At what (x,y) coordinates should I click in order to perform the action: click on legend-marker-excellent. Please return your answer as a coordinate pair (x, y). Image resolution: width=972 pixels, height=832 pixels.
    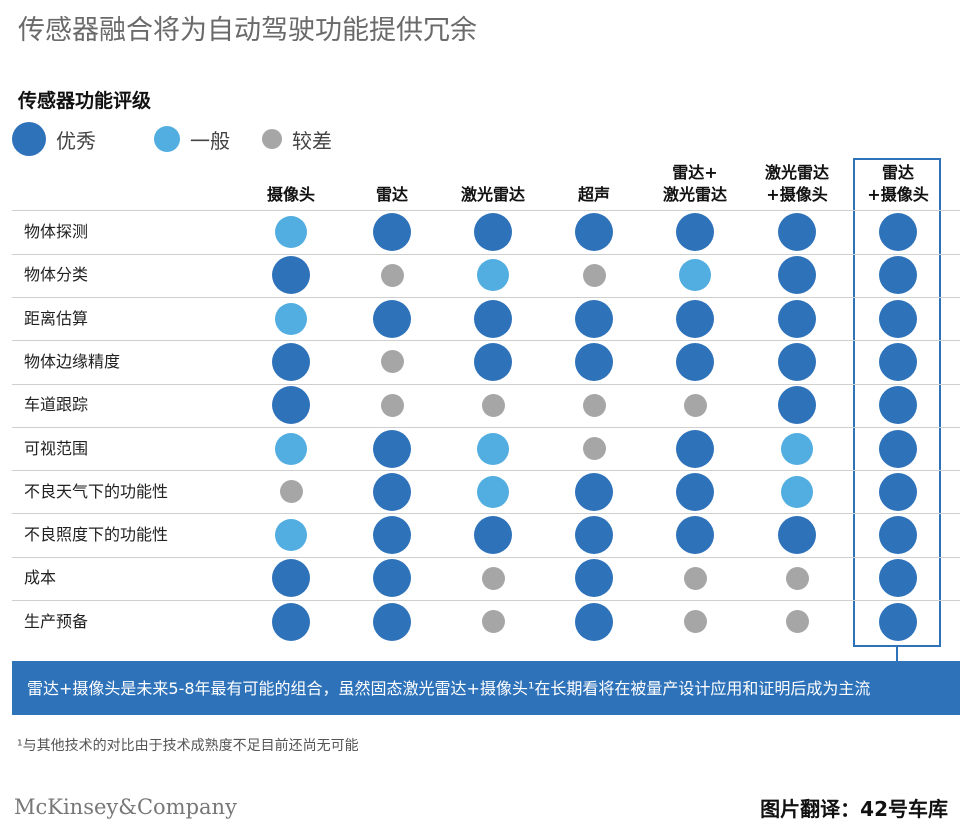
    Looking at the image, I should click on (29, 139).